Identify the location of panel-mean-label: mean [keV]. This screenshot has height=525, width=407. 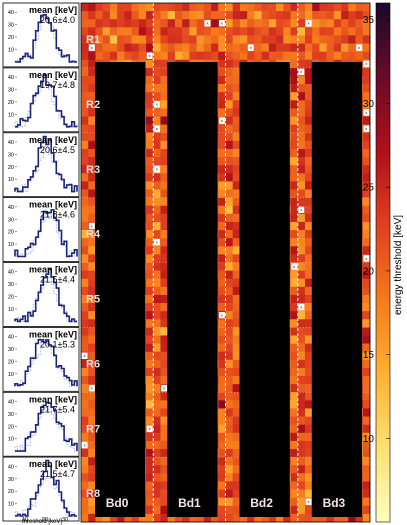
(53, 10).